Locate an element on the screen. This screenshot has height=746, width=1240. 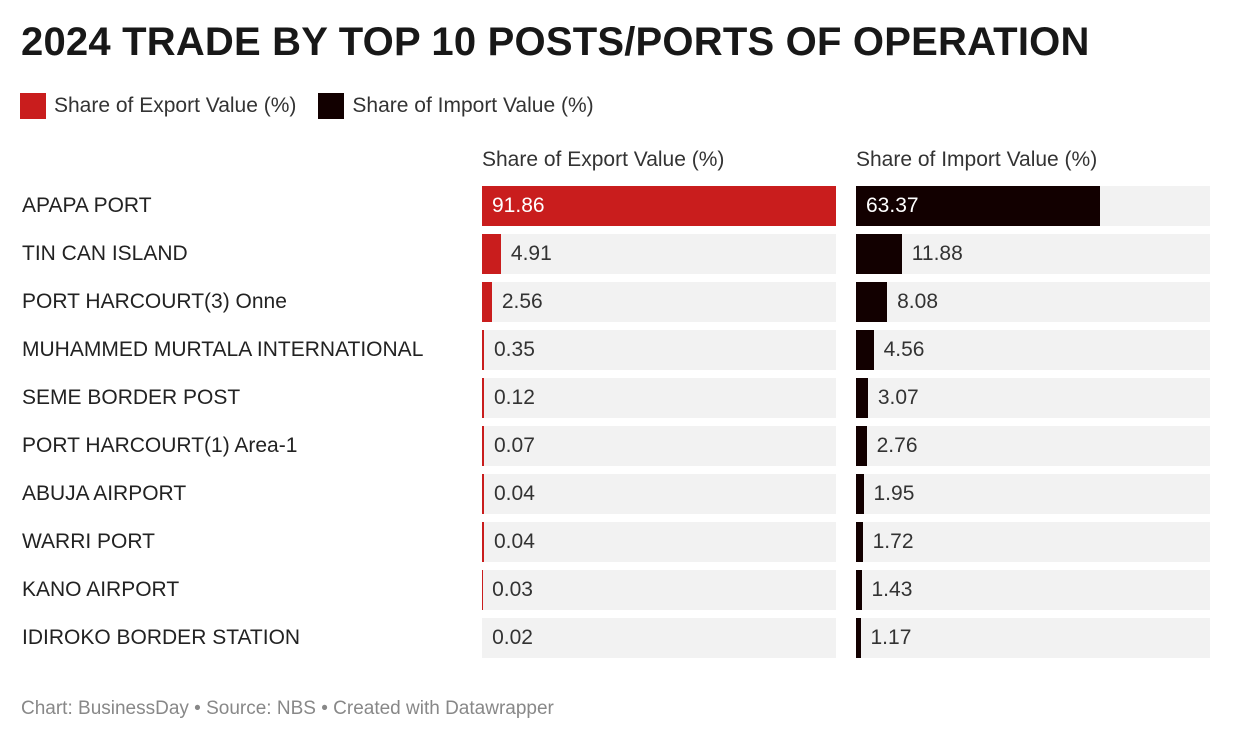
import-value-label: 63.37 is located at coordinates (892, 205).